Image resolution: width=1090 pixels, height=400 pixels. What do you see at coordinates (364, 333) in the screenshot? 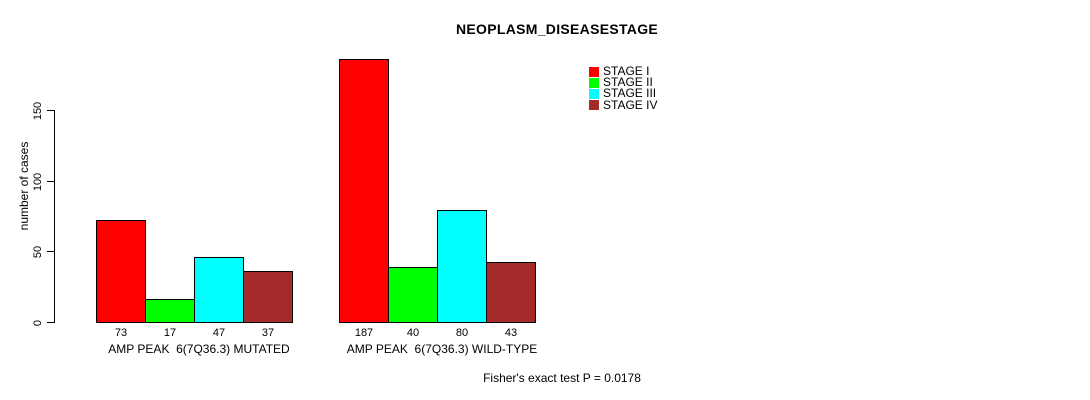
I see `bar-value-label: 187` at bounding box center [364, 333].